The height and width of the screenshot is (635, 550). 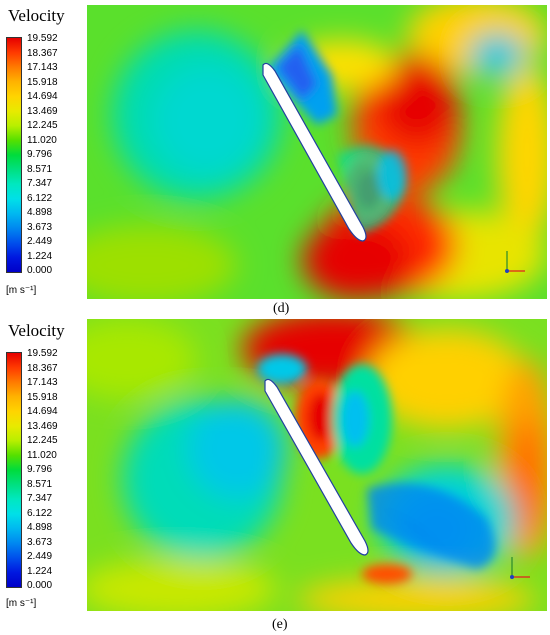 I want to click on caption-e: (e), so click(x=280, y=624).